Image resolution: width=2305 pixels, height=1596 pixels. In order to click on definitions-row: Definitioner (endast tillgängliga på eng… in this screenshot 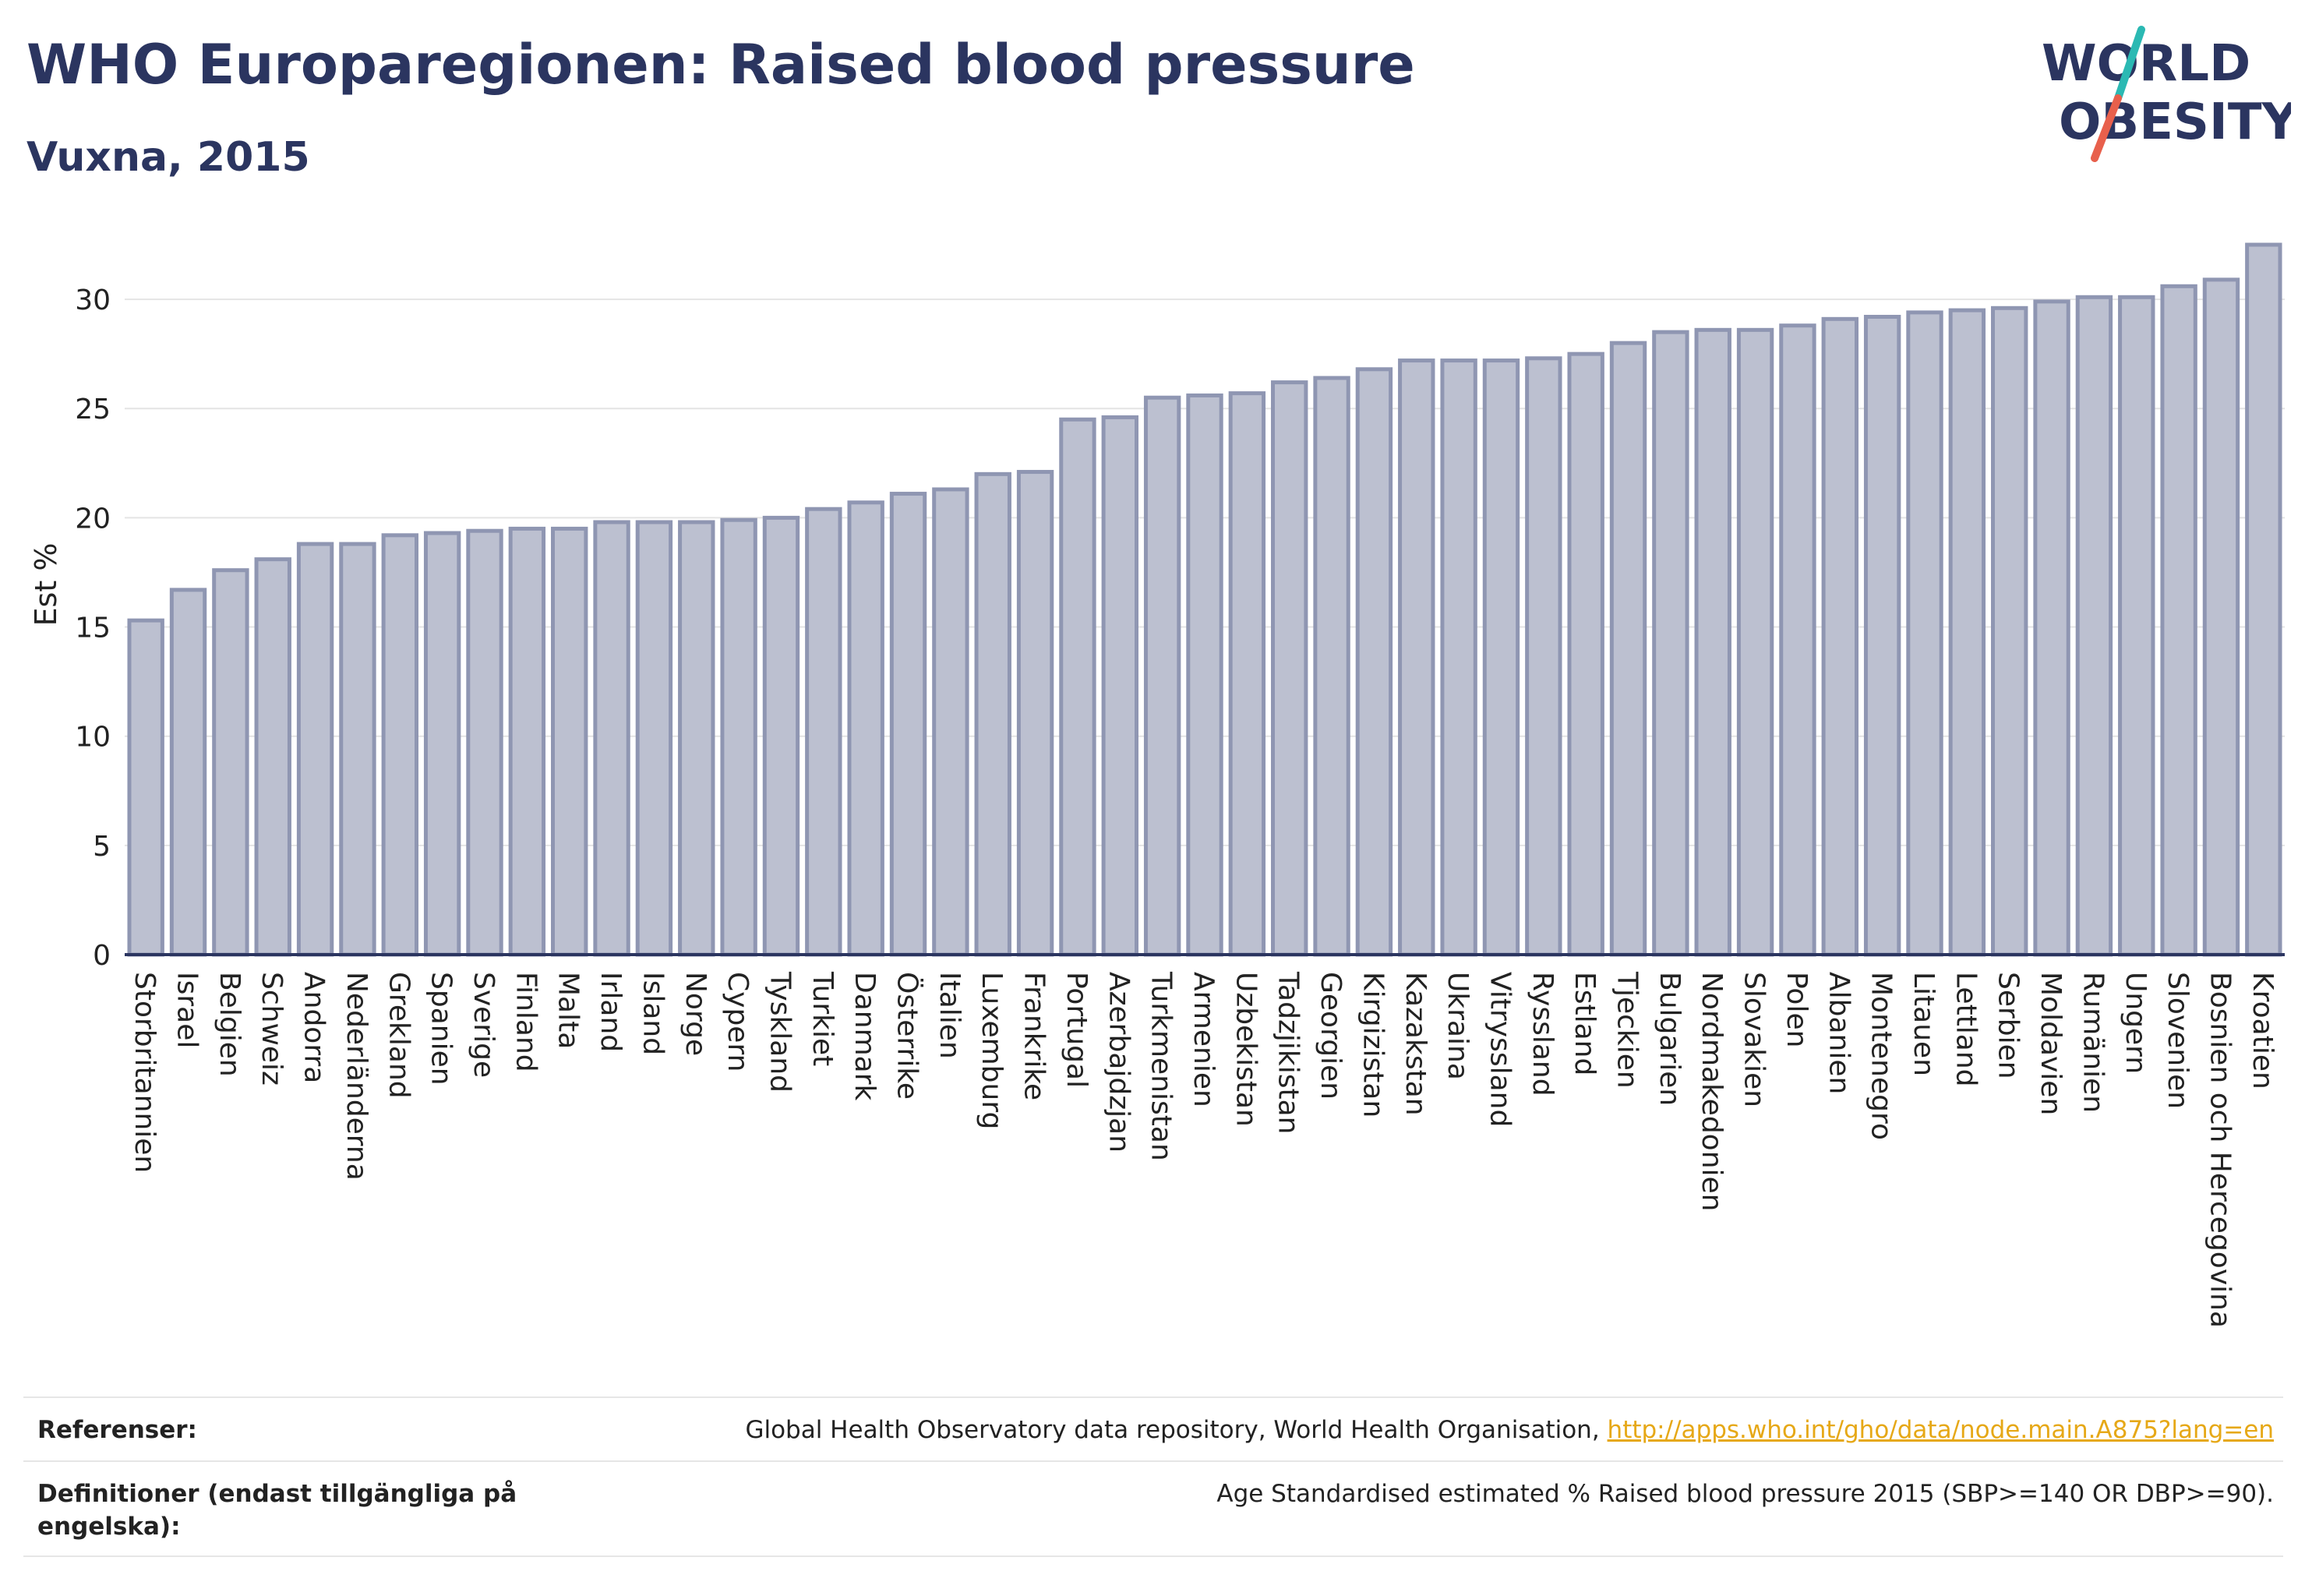, I will do `click(1153, 1508)`.